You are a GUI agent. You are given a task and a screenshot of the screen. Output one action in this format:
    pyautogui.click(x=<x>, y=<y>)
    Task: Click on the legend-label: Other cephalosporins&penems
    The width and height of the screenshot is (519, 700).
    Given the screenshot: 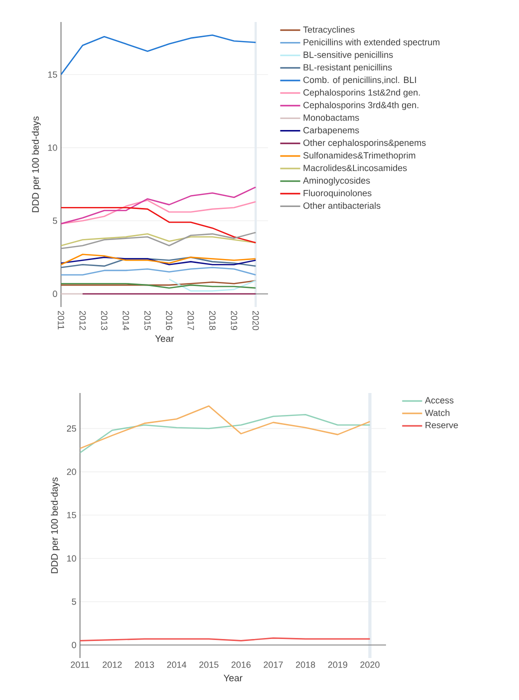 What is the action you would take?
    pyautogui.click(x=364, y=143)
    